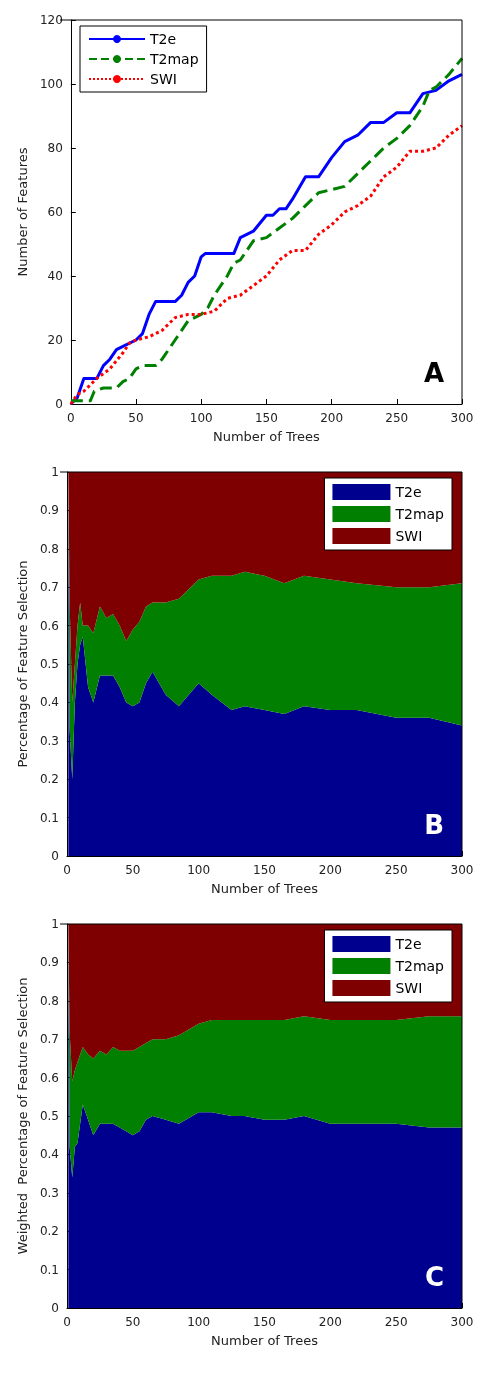 This screenshot has height=1378, width=486. Describe the element at coordinates (434, 1277) in the screenshot. I see `annotation: C` at that location.